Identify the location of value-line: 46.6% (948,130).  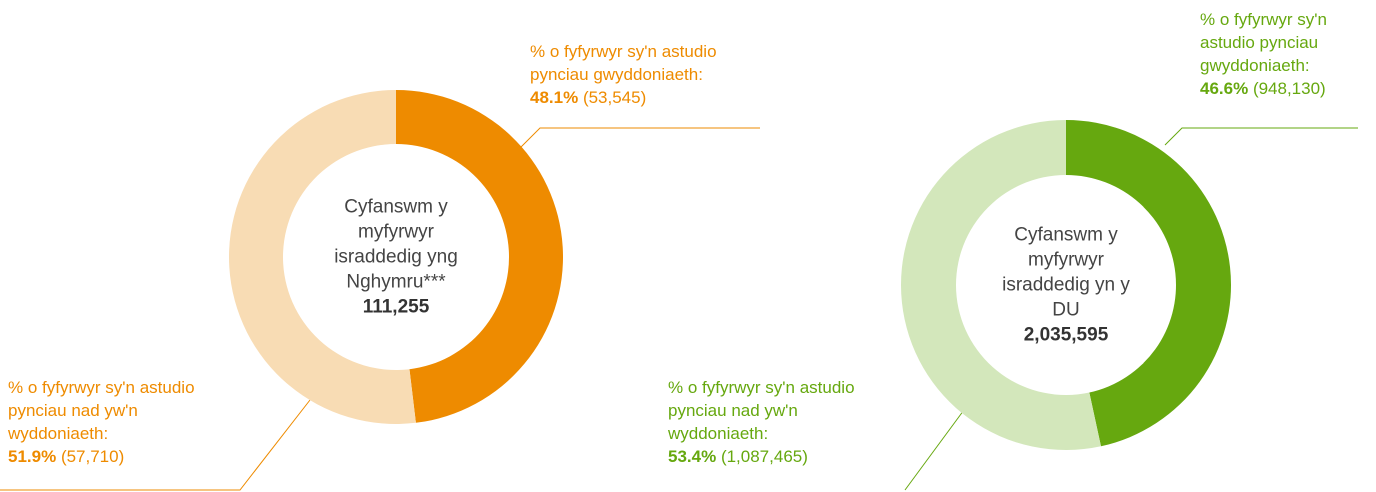
(1275, 88).